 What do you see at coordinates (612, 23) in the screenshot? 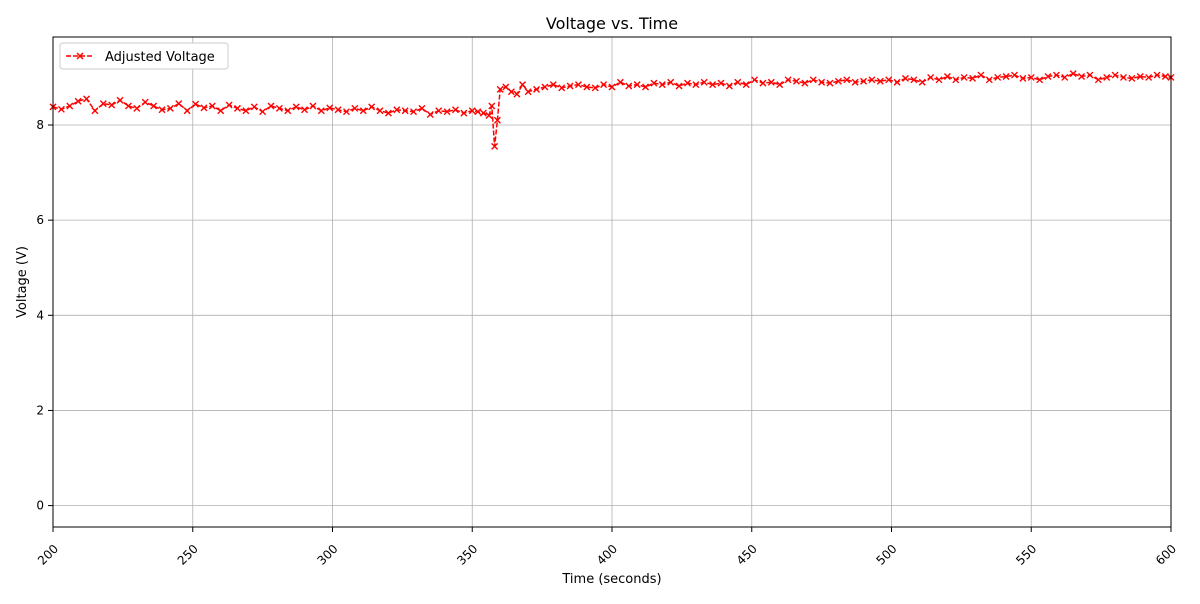
I see `chart-title: Voltage vs. Time` at bounding box center [612, 23].